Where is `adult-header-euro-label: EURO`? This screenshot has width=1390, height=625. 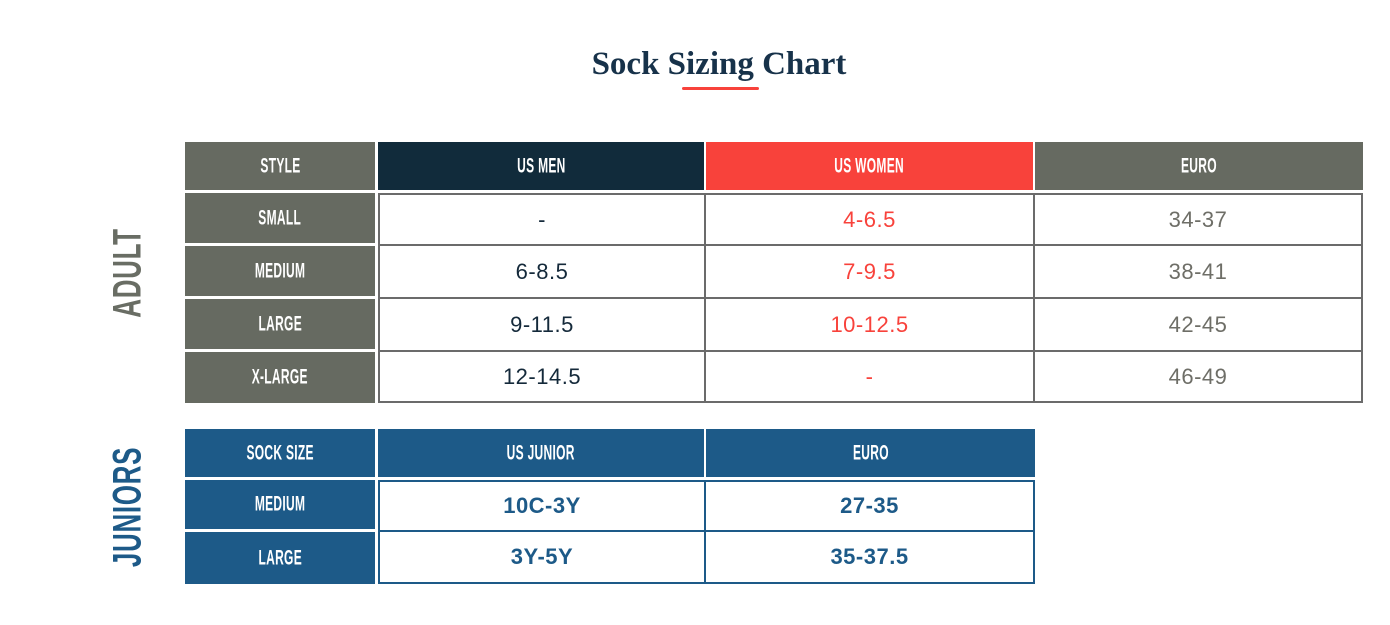
adult-header-euro-label: EURO is located at coordinates (1199, 165).